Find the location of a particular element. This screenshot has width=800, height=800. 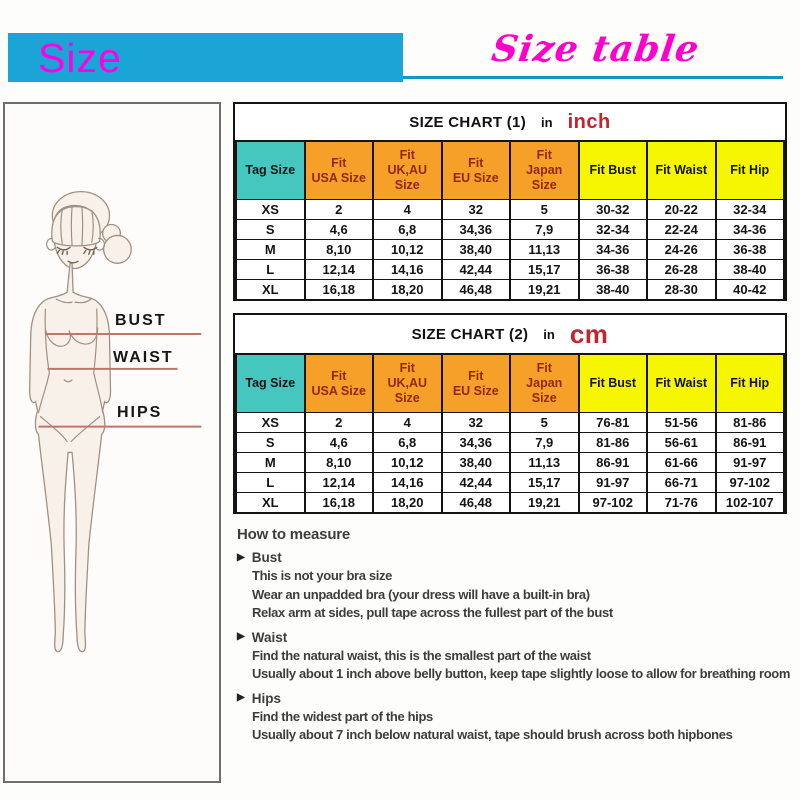

table-cell: L is located at coordinates (270, 269).